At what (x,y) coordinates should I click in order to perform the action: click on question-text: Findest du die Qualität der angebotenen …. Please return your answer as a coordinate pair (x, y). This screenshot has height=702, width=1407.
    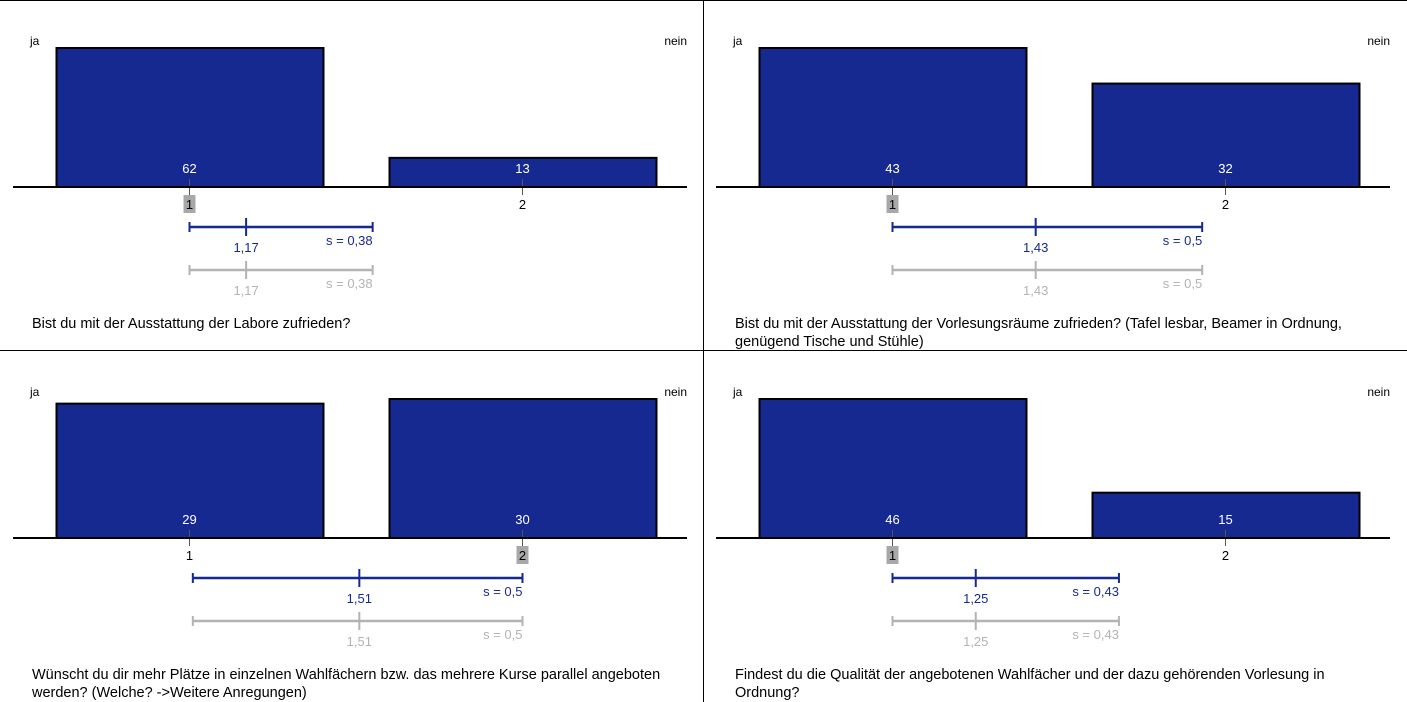
    Looking at the image, I should click on (1030, 684).